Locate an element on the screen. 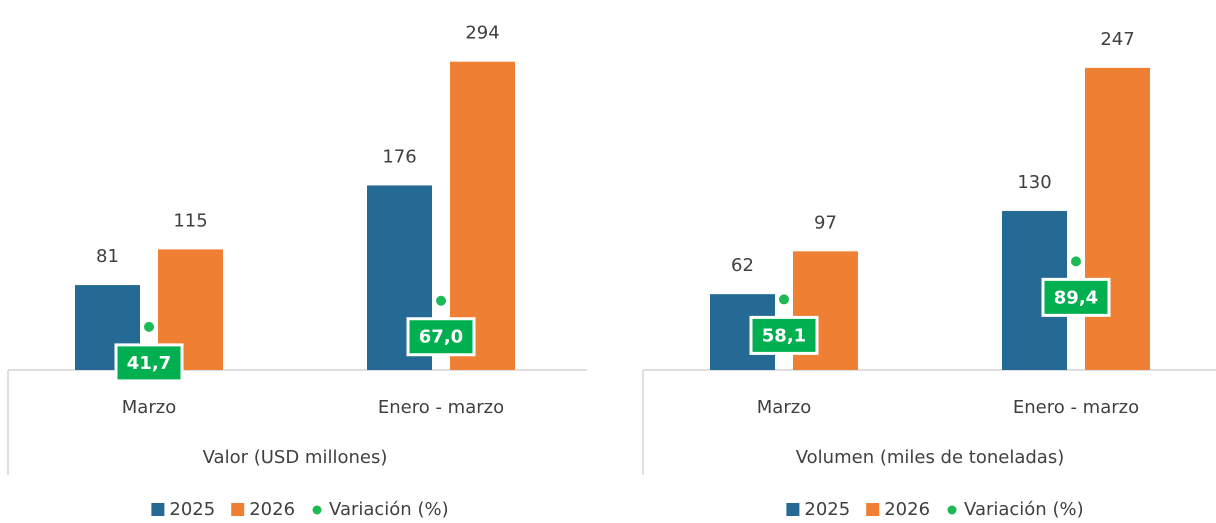 The width and height of the screenshot is (1216, 523). variation-label: 67,0 is located at coordinates (441, 337).